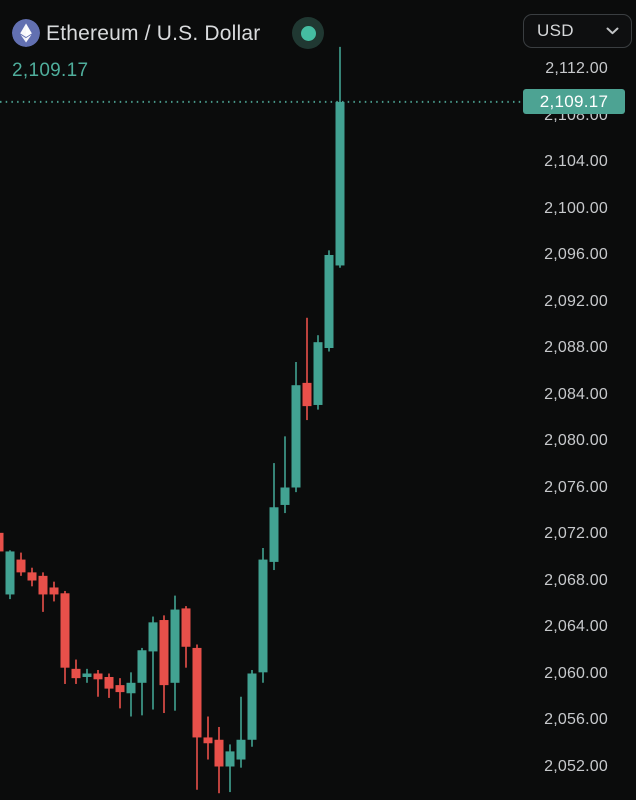 The height and width of the screenshot is (800, 636). I want to click on ethereum-icon, so click(26, 33).